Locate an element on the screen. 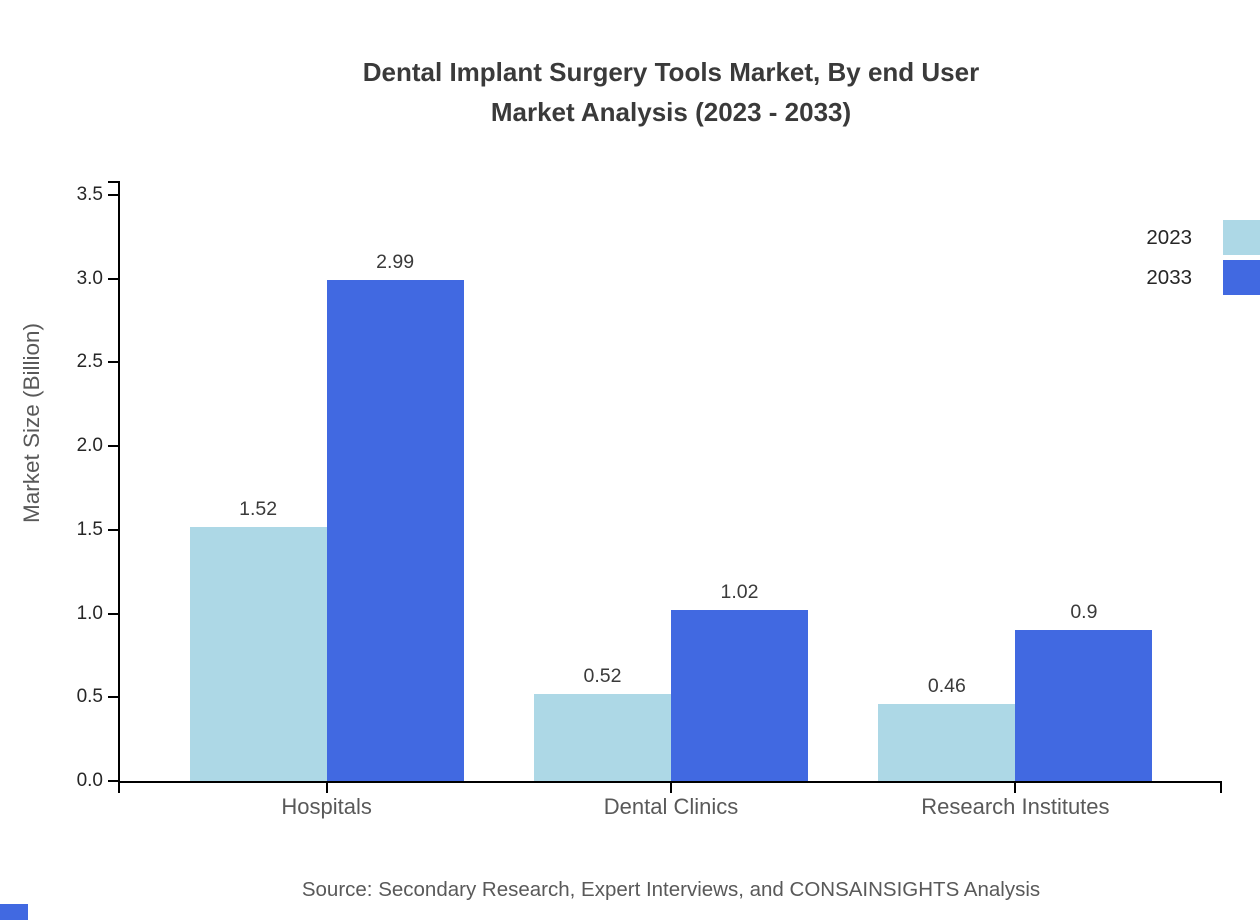 The width and height of the screenshot is (1260, 920). y-tick-label: 0.5 is located at coordinates (89, 697).